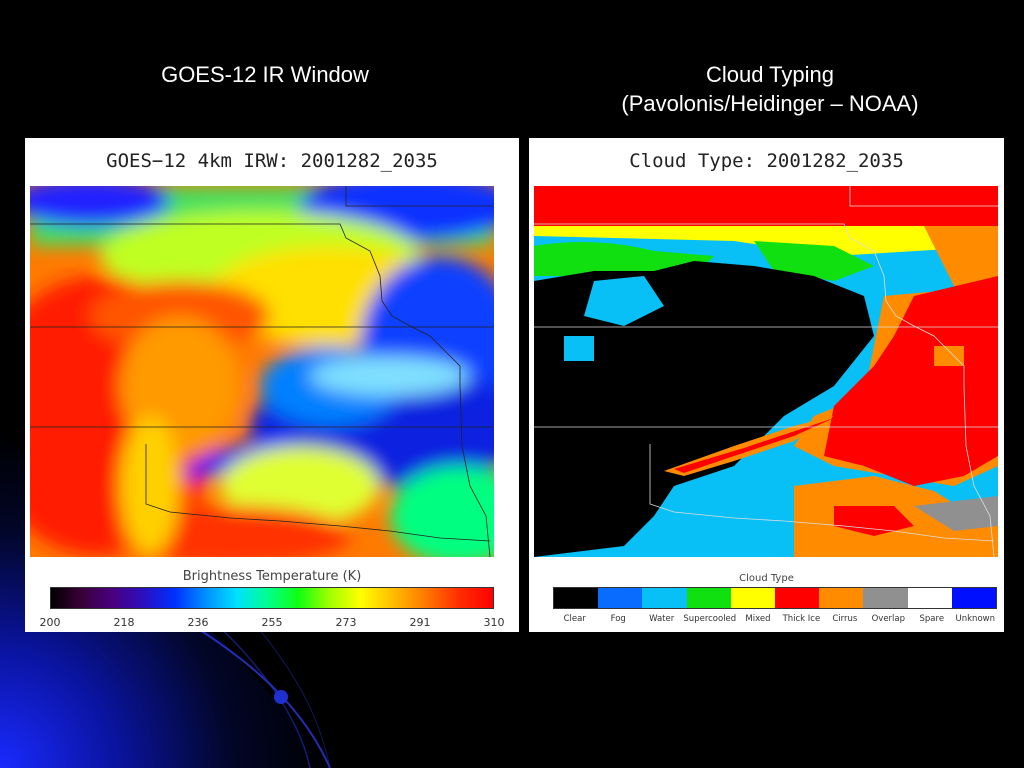 The height and width of the screenshot is (768, 1024). I want to click on cloud-type-panel-title: Cloud Type: 2001282_2035, so click(766, 161).